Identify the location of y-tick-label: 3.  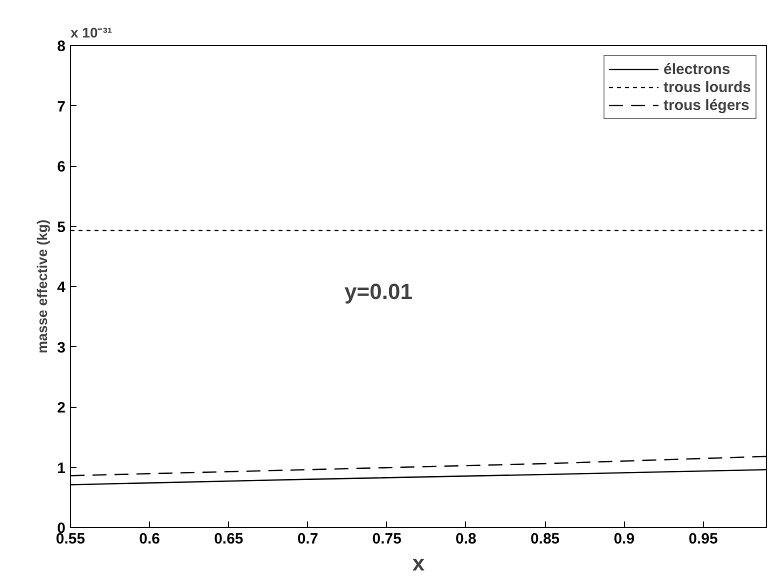
(61, 347).